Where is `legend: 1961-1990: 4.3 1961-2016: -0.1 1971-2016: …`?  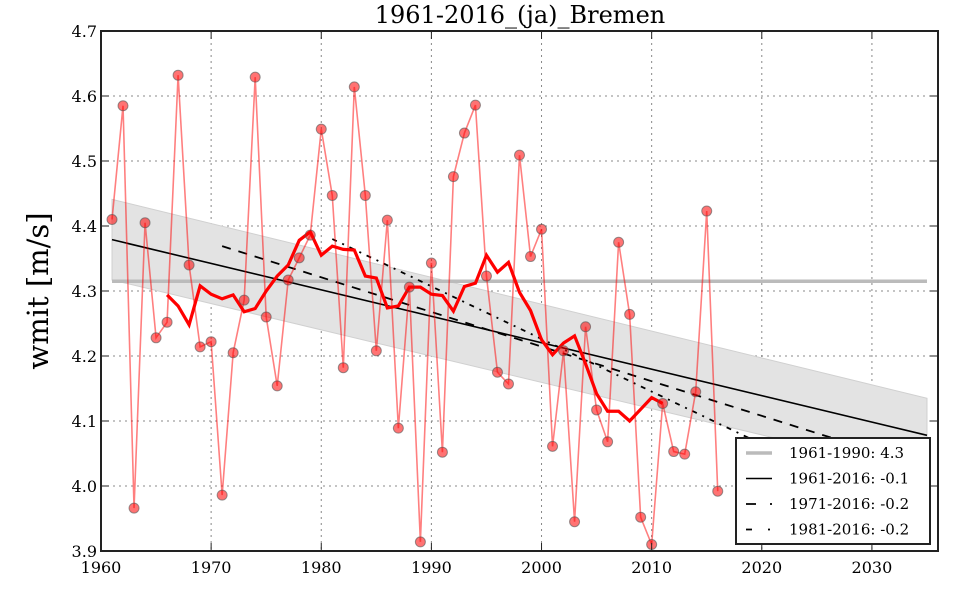
legend: 1961-1990: 4.3 1961-2016: -0.1 1971-2016: … is located at coordinates (833, 491).